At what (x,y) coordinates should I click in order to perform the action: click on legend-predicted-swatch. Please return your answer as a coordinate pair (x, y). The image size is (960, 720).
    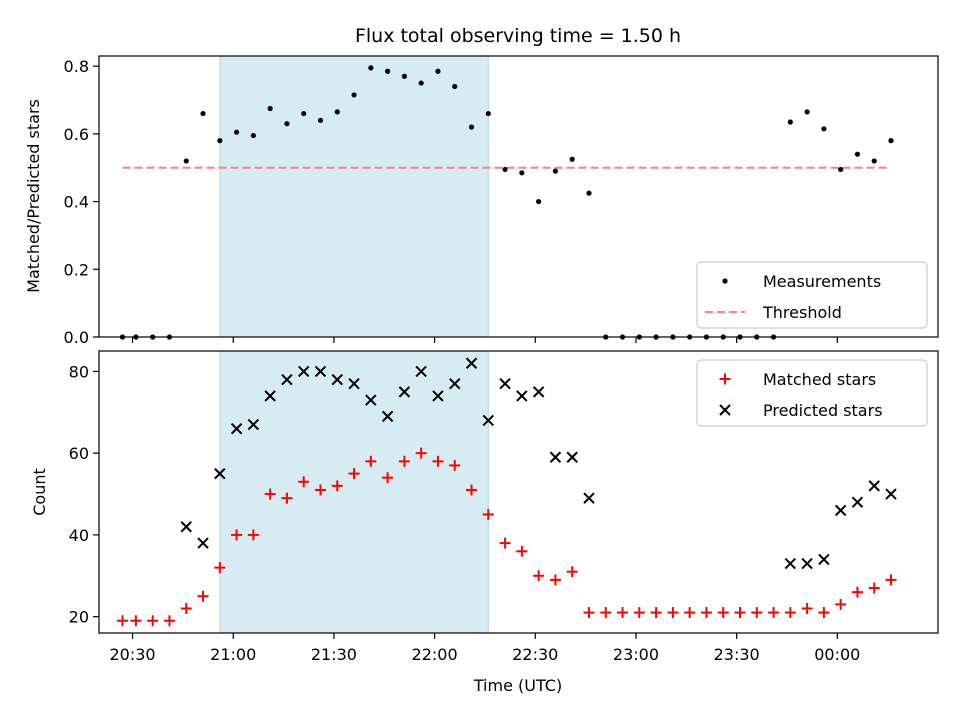
    Looking at the image, I should click on (725, 410).